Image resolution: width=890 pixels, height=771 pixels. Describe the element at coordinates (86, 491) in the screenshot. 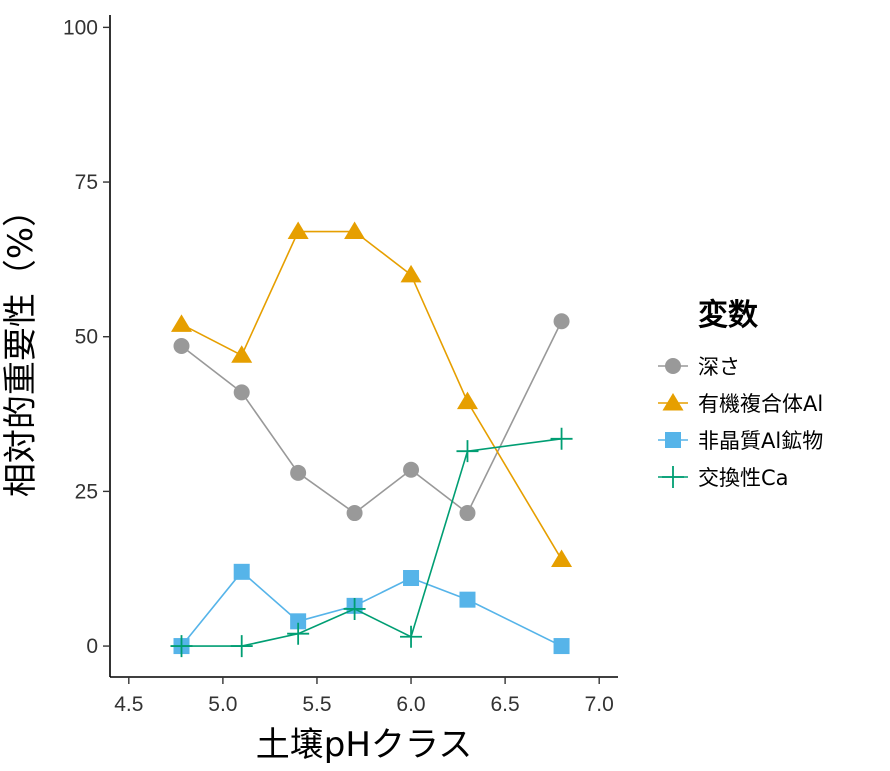

I see `y-tick-label: 25` at that location.